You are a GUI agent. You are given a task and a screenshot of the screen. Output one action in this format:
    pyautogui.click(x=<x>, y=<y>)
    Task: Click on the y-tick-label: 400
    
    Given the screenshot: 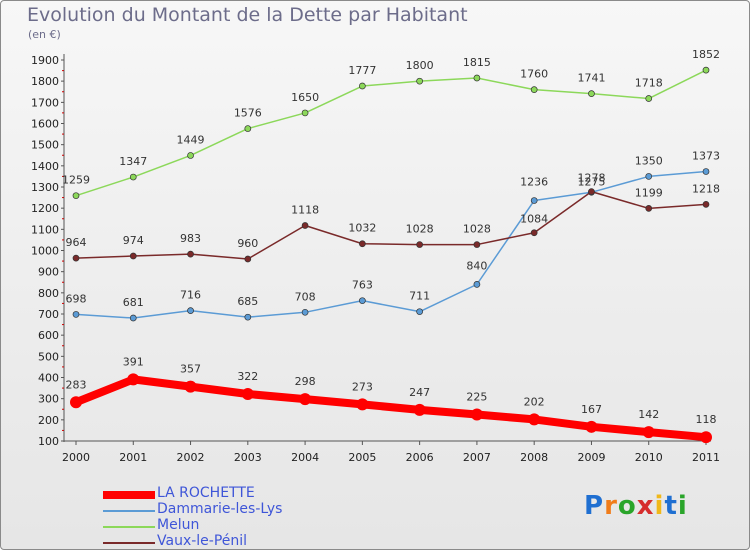 What is the action you would take?
    pyautogui.click(x=48, y=378)
    